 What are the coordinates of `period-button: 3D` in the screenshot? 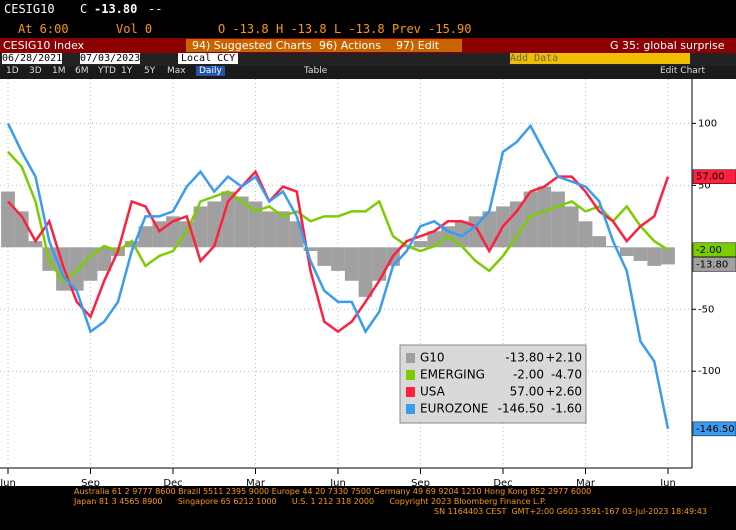 It's located at (35, 71).